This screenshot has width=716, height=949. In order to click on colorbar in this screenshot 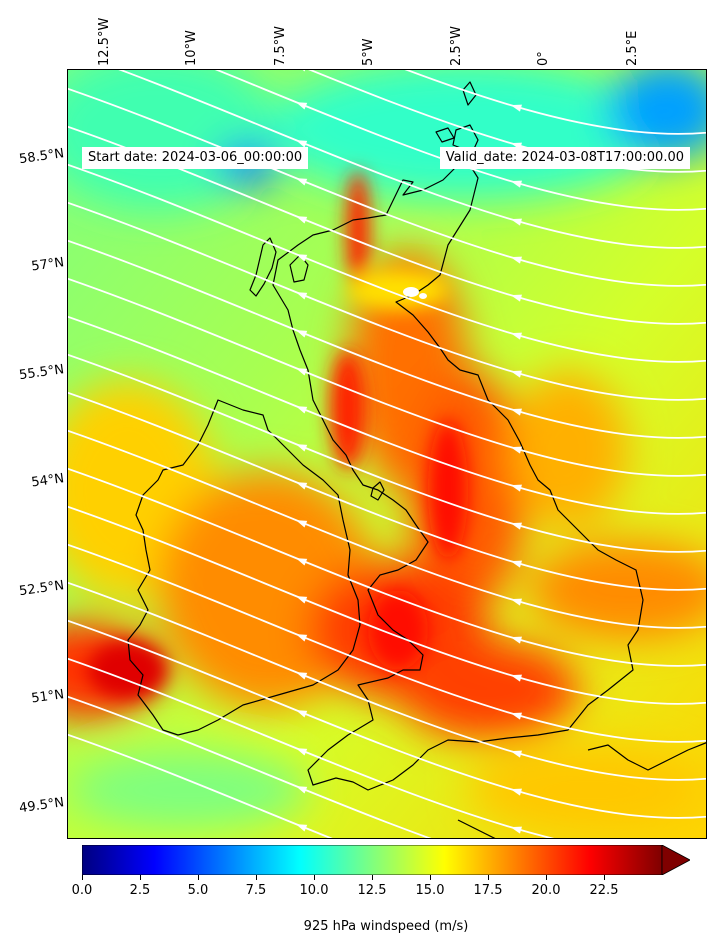, I will do `click(386, 860)`.